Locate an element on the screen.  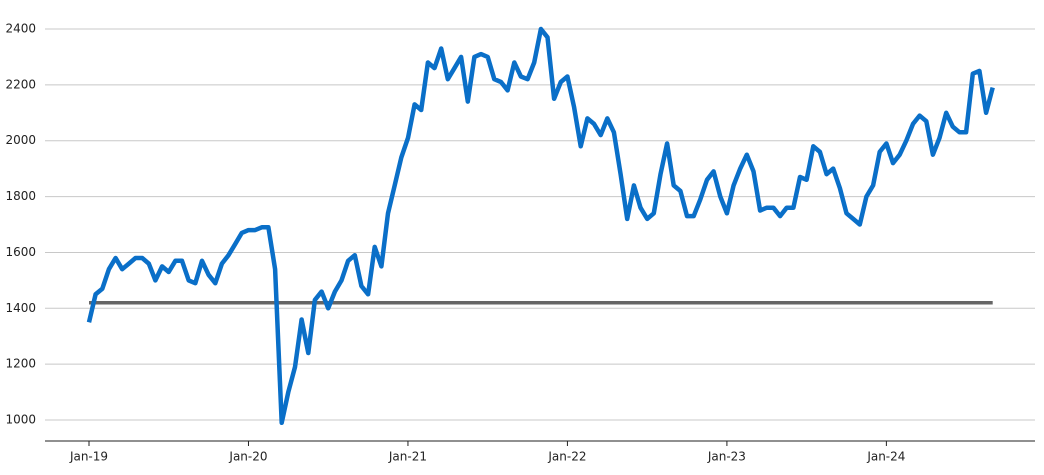
y-tick-label: 1000 is located at coordinates (20, 420).